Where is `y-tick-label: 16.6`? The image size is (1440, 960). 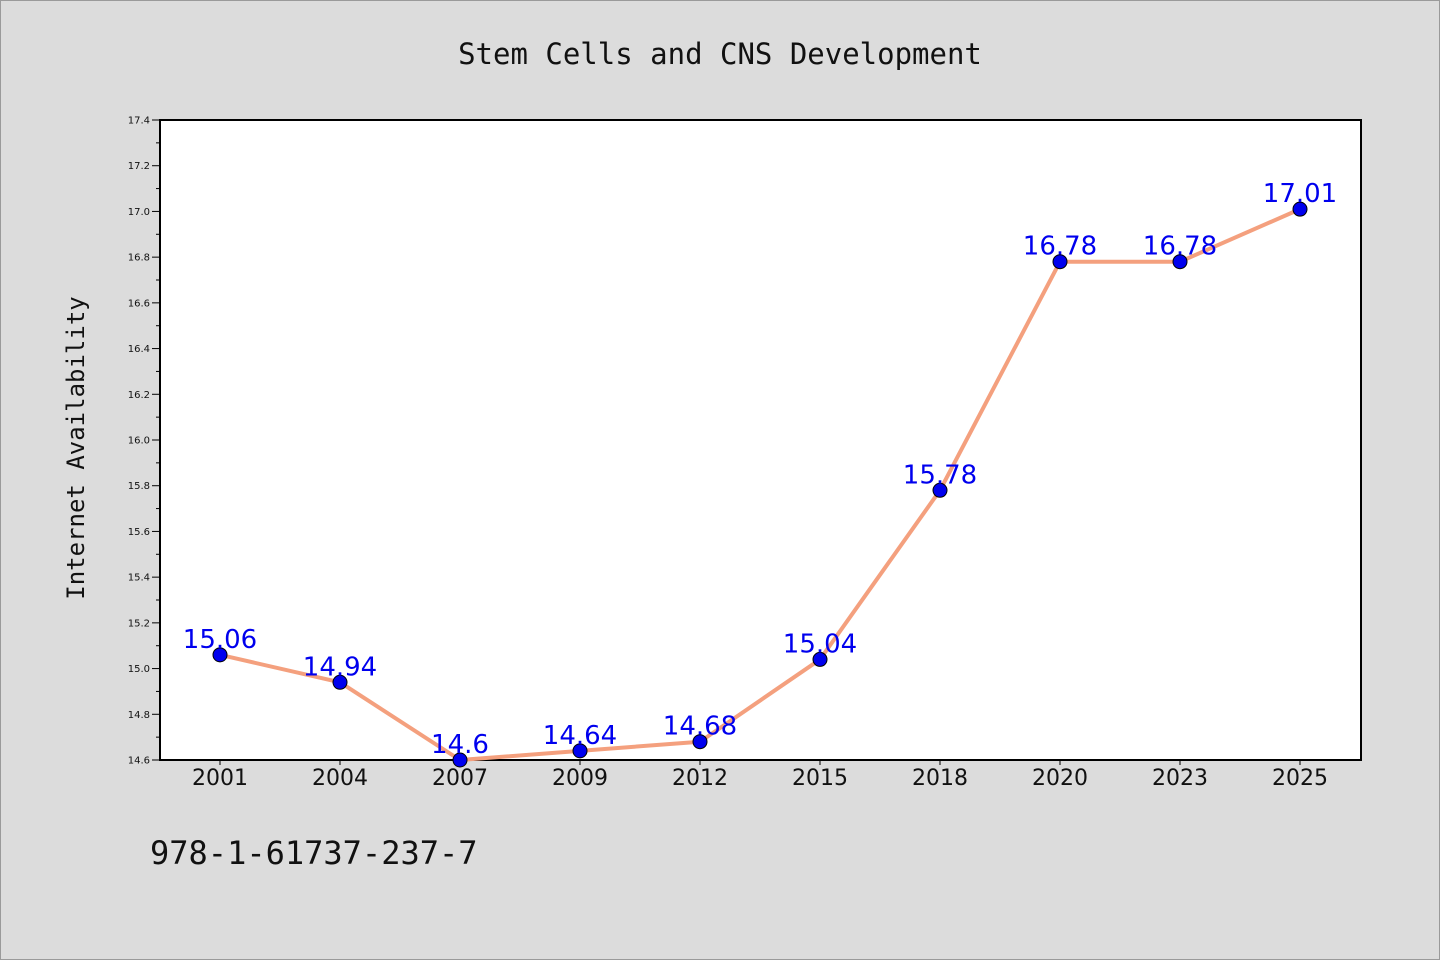 y-tick-label: 16.6 is located at coordinates (139, 303).